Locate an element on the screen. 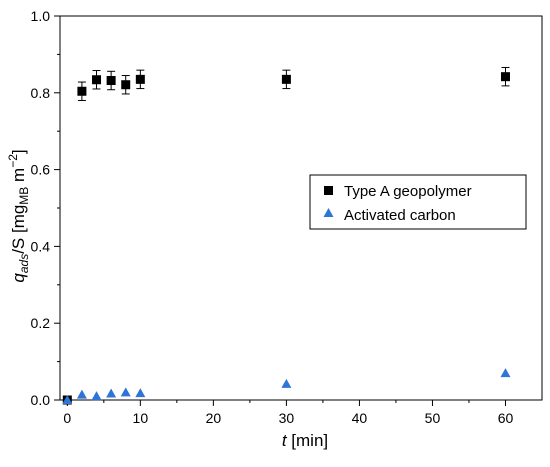 This screenshot has height=467, width=550. y-axis-unit-subscript: MB is located at coordinates (24, 196).